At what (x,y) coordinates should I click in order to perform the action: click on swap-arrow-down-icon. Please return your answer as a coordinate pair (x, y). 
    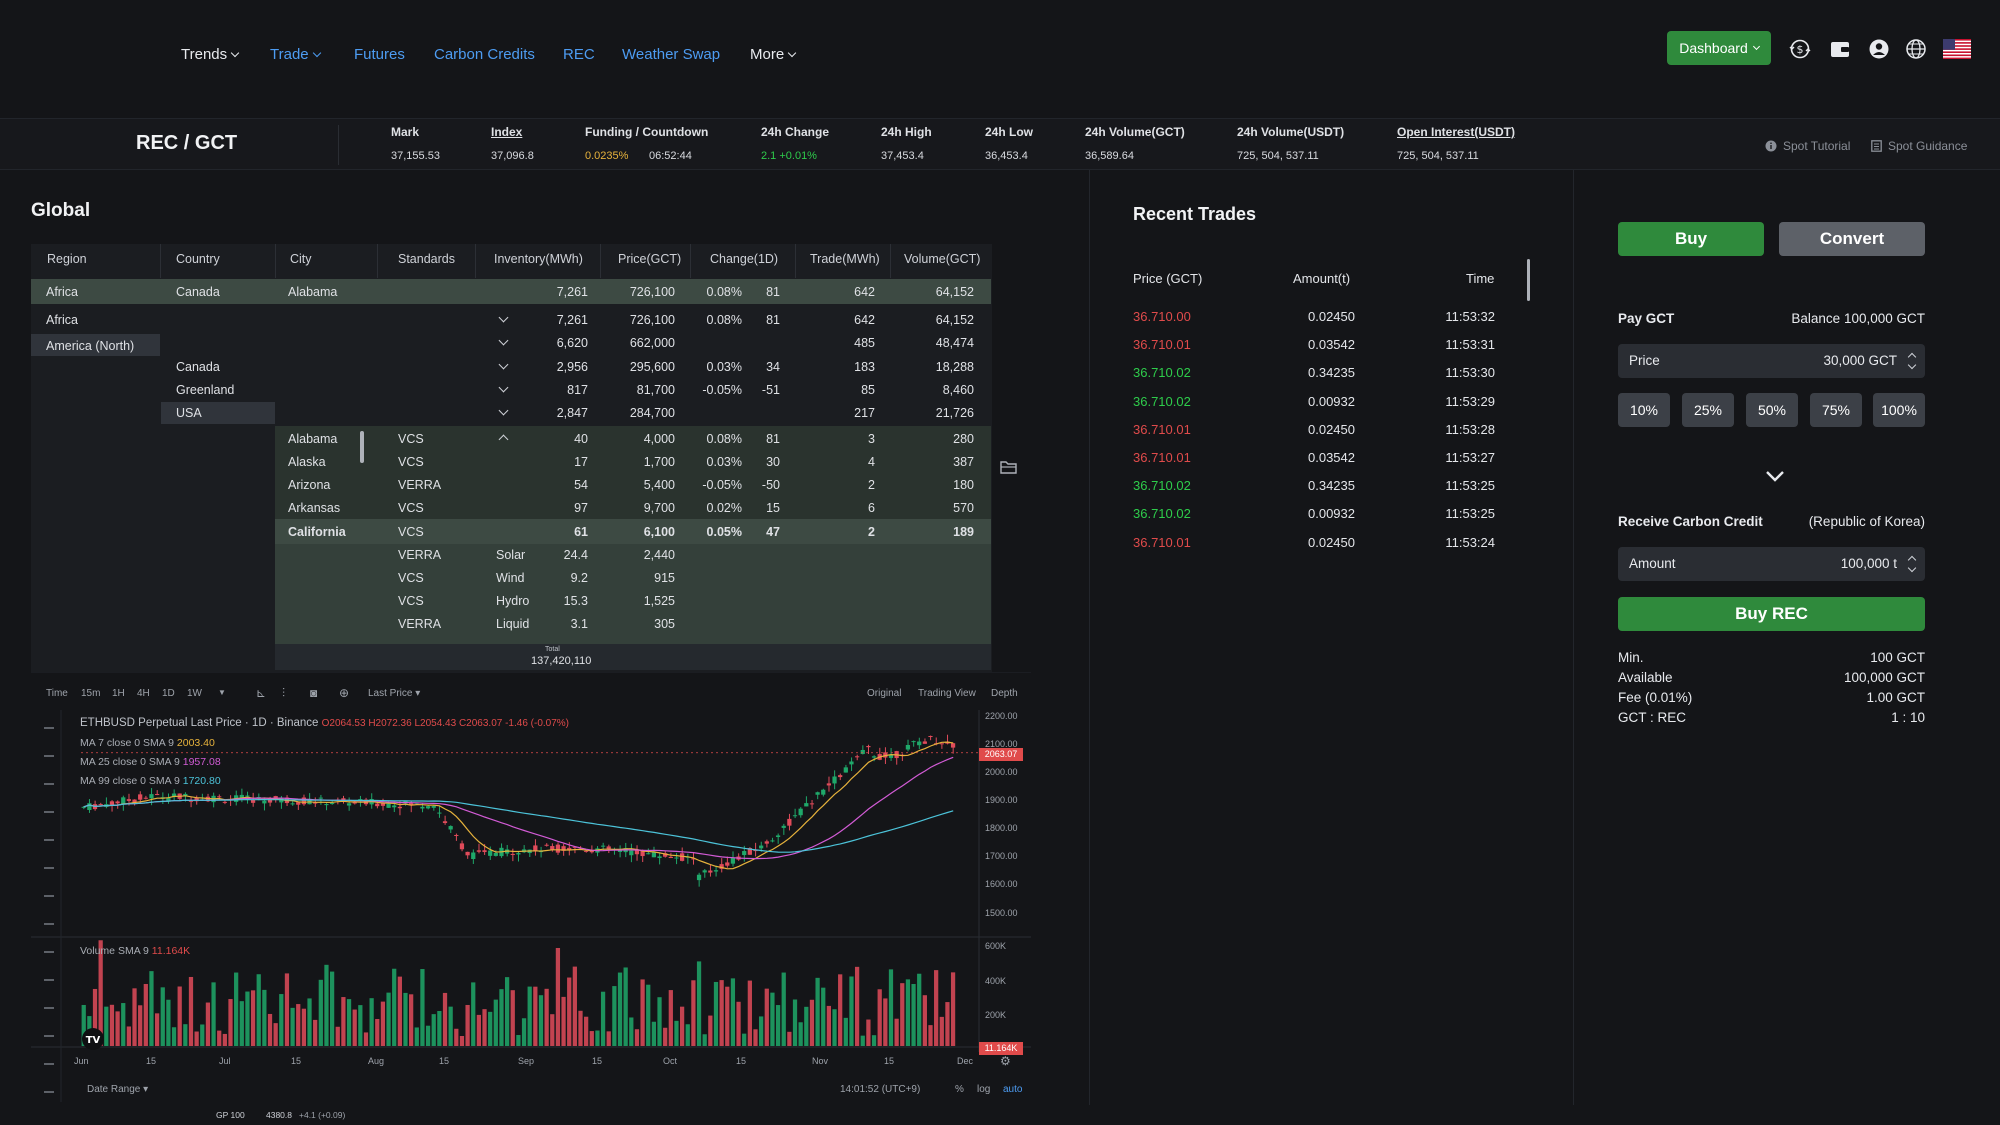
    Looking at the image, I should click on (1775, 476).